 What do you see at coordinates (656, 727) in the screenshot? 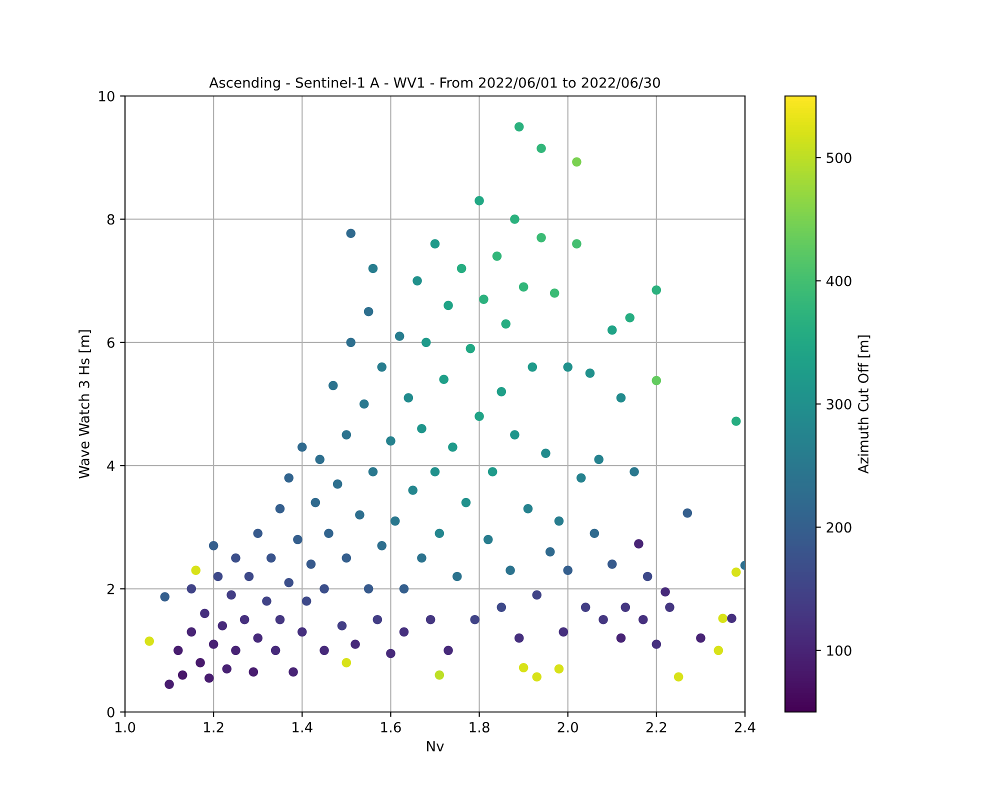
I see `x-tick-label: 2.2` at bounding box center [656, 727].